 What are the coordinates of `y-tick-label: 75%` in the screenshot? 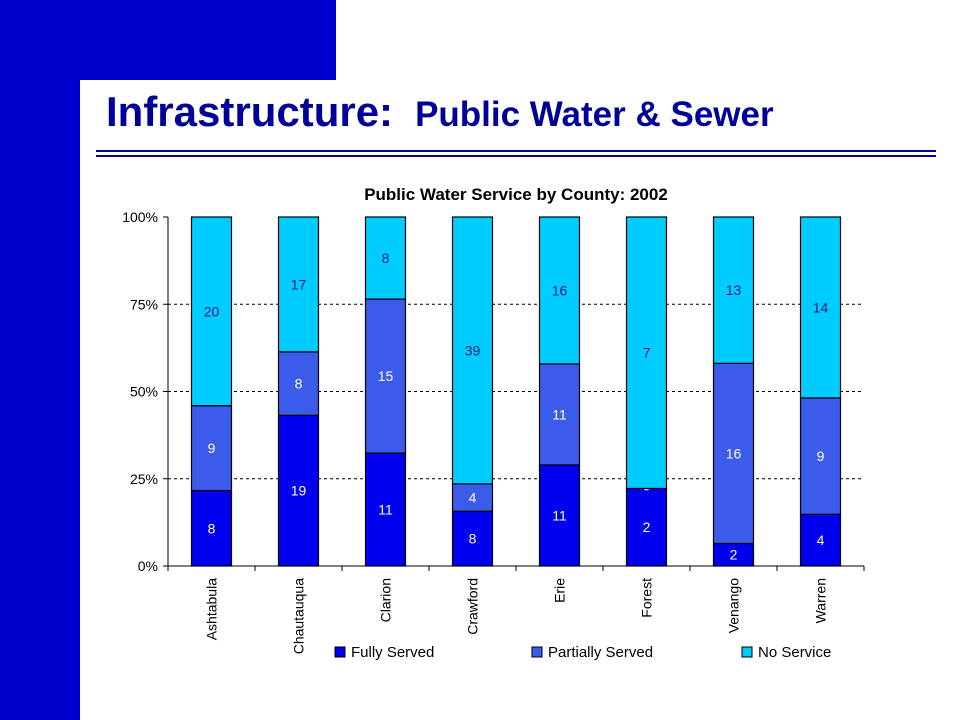 It's located at (144, 304).